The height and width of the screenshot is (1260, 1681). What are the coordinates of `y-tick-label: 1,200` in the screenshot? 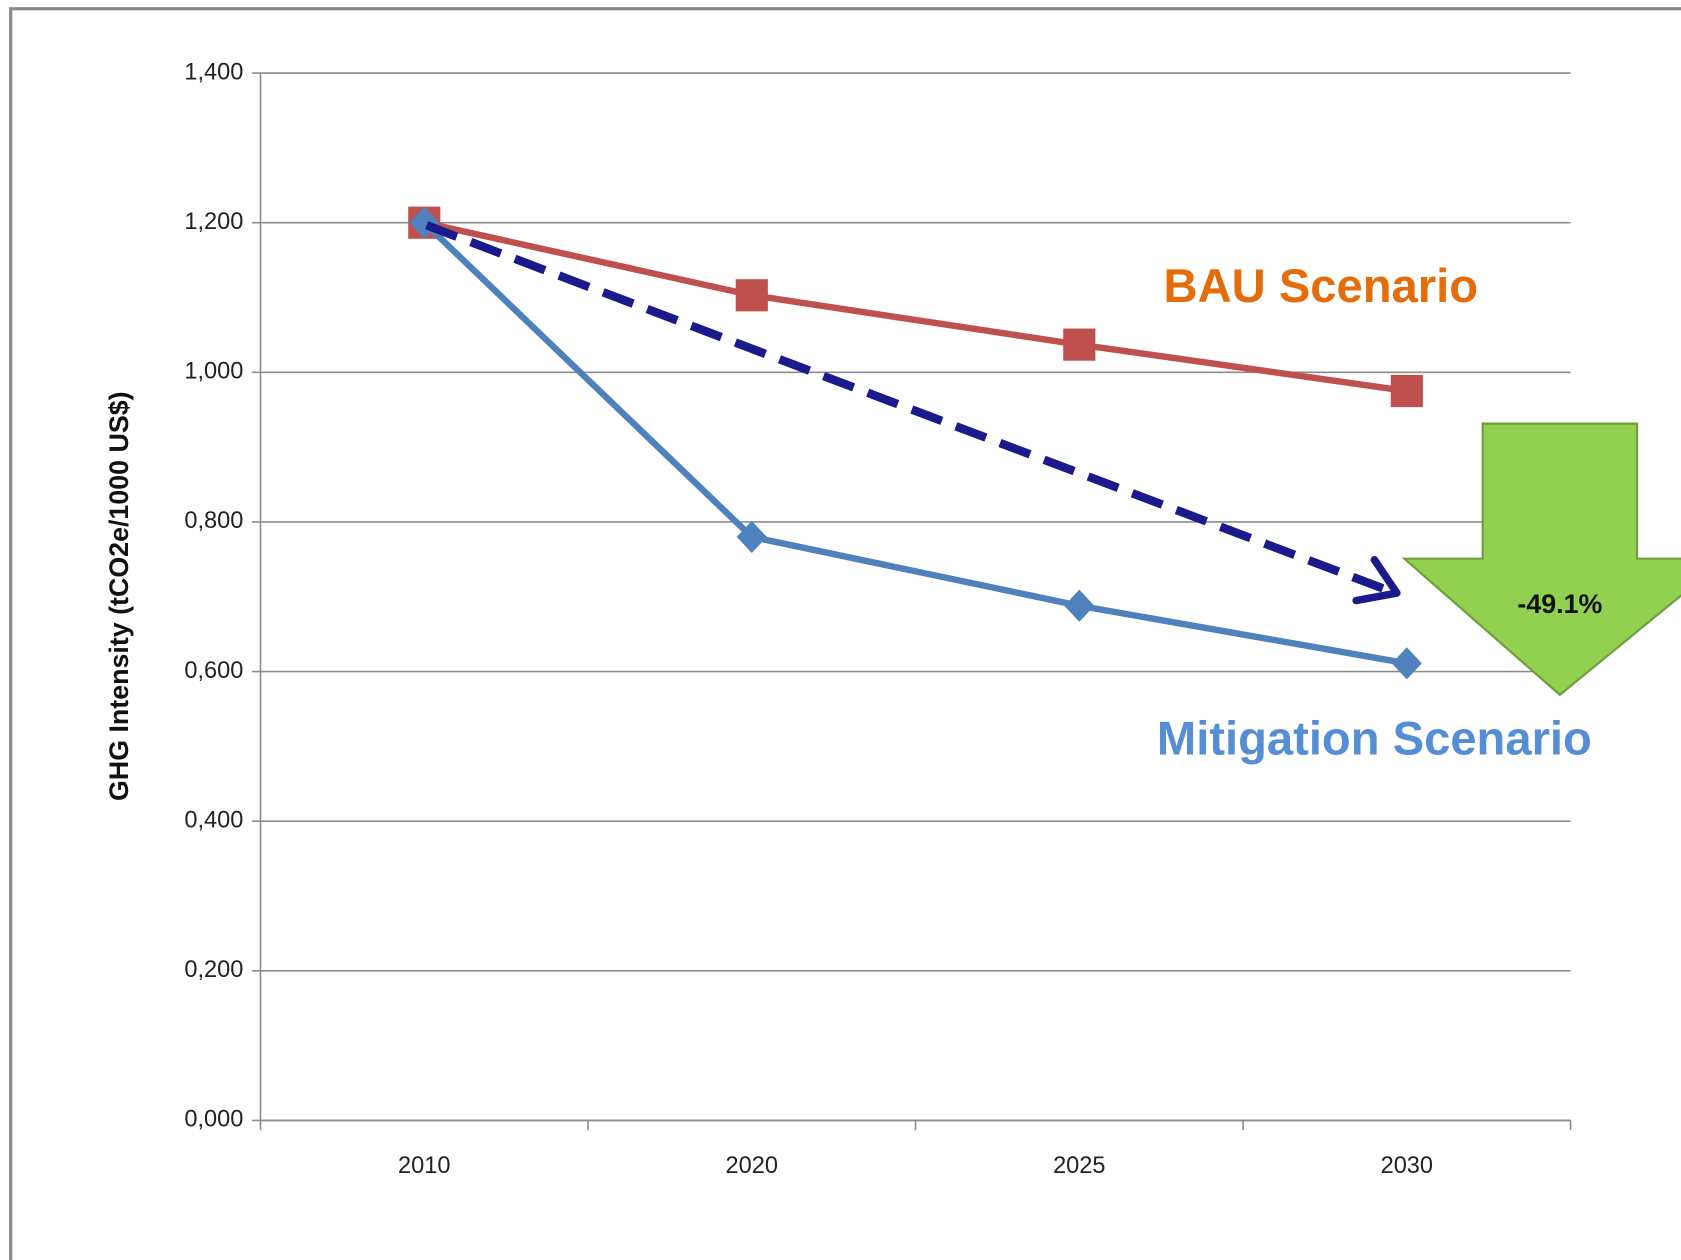 It's located at (213, 221).